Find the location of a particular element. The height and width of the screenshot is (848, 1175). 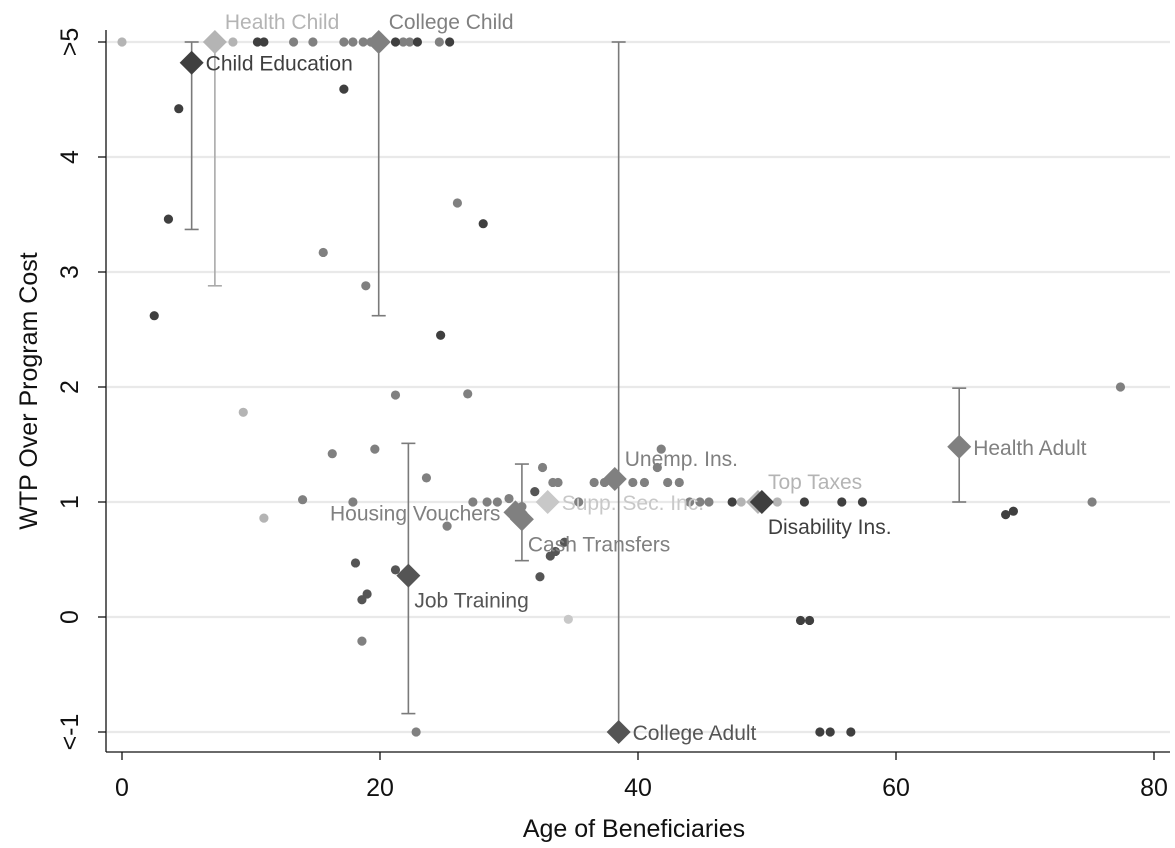

y-tick-label: >5 is located at coordinates (70, 42).